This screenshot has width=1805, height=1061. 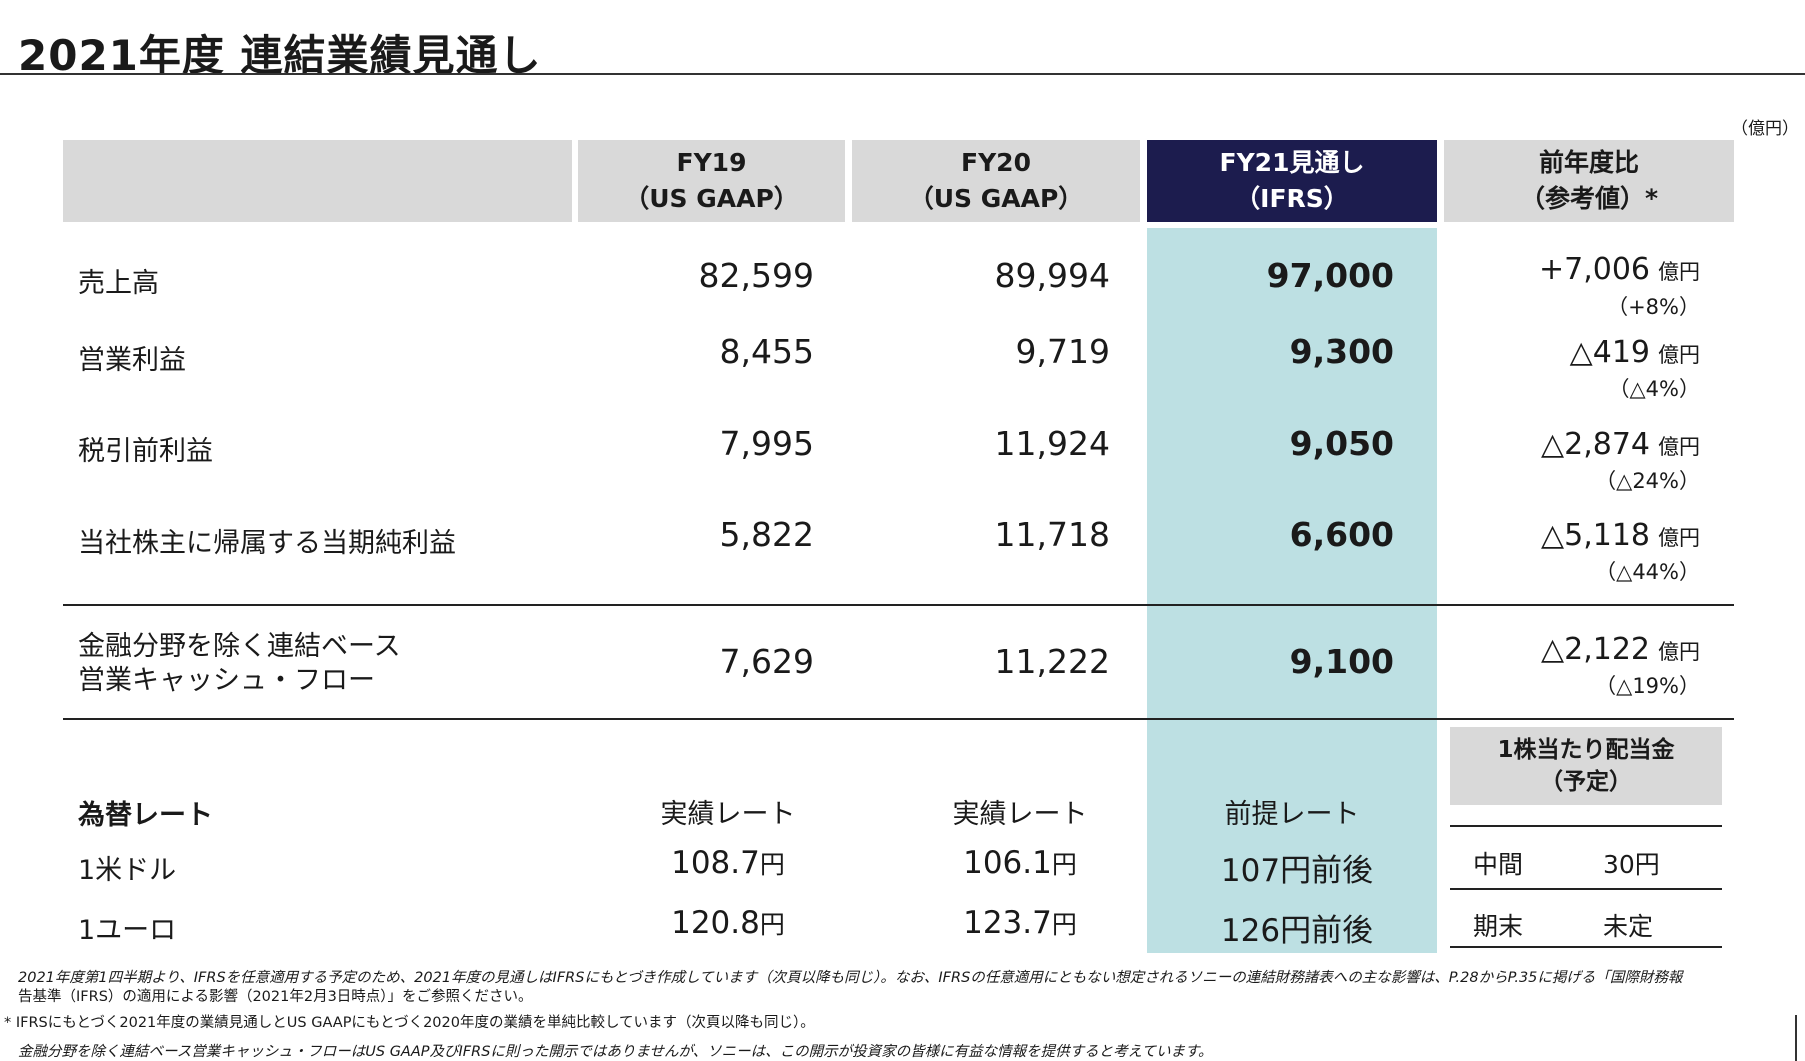 I want to click on cashflow-pct: （△19%）, so click(x=1647, y=686).